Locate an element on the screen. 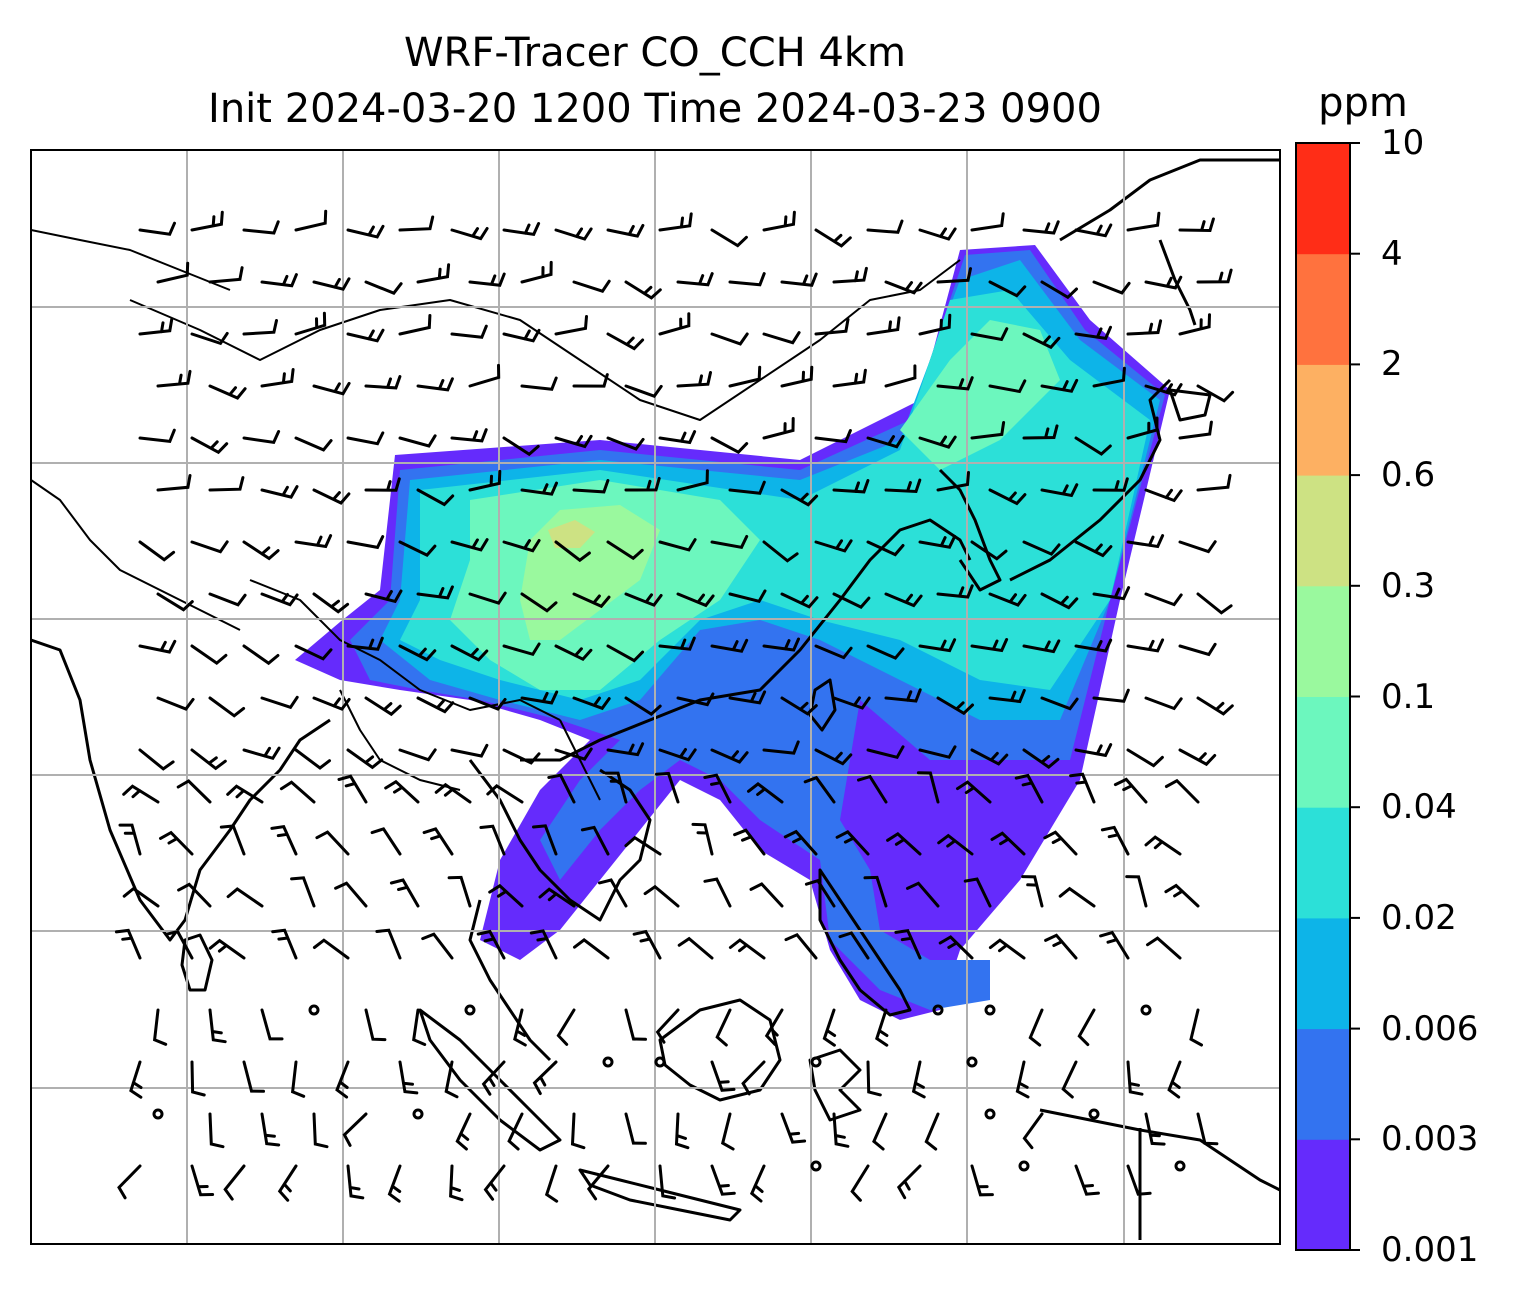  colorbar-tick-label: 0.3 is located at coordinates (1408, 585).